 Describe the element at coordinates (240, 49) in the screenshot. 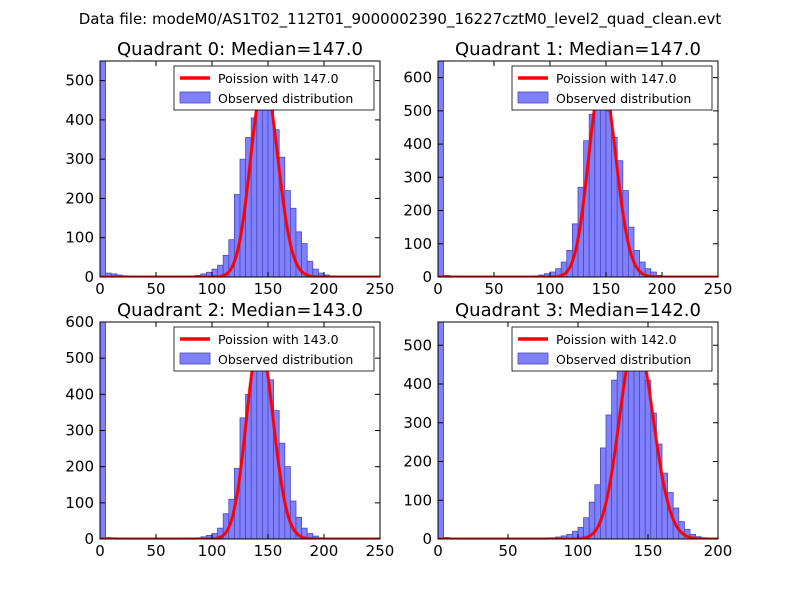

I see `subplot-title: Quadrant 0: Median=147.0` at that location.